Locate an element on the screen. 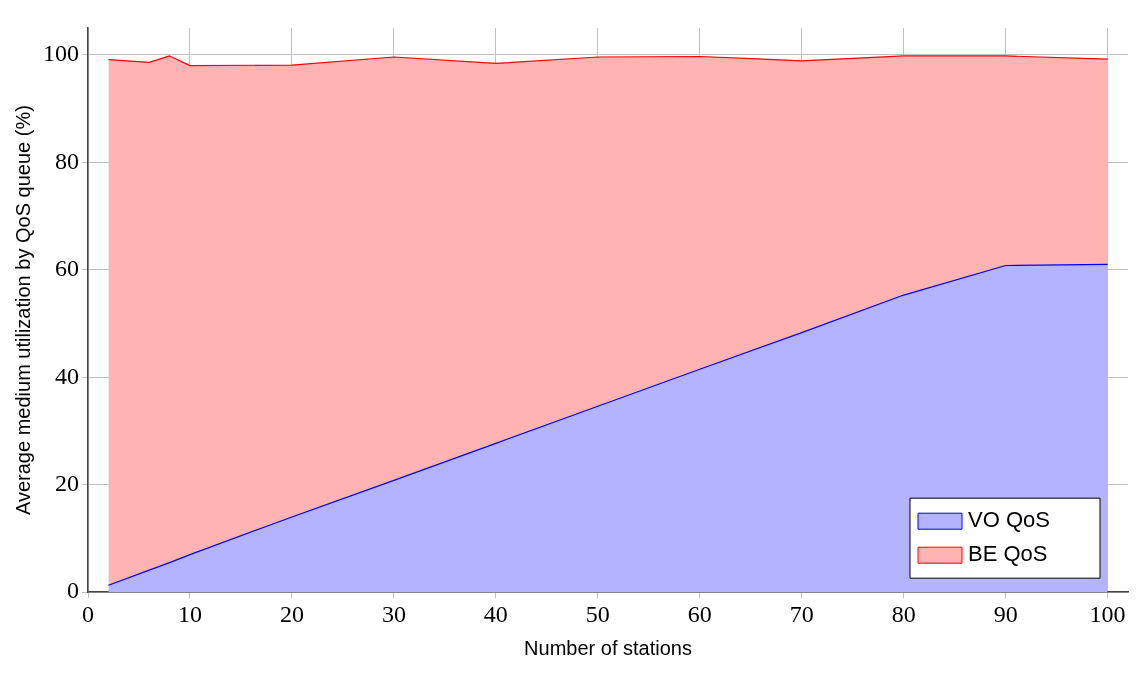  x-tick-label: 100 is located at coordinates (1107, 613).